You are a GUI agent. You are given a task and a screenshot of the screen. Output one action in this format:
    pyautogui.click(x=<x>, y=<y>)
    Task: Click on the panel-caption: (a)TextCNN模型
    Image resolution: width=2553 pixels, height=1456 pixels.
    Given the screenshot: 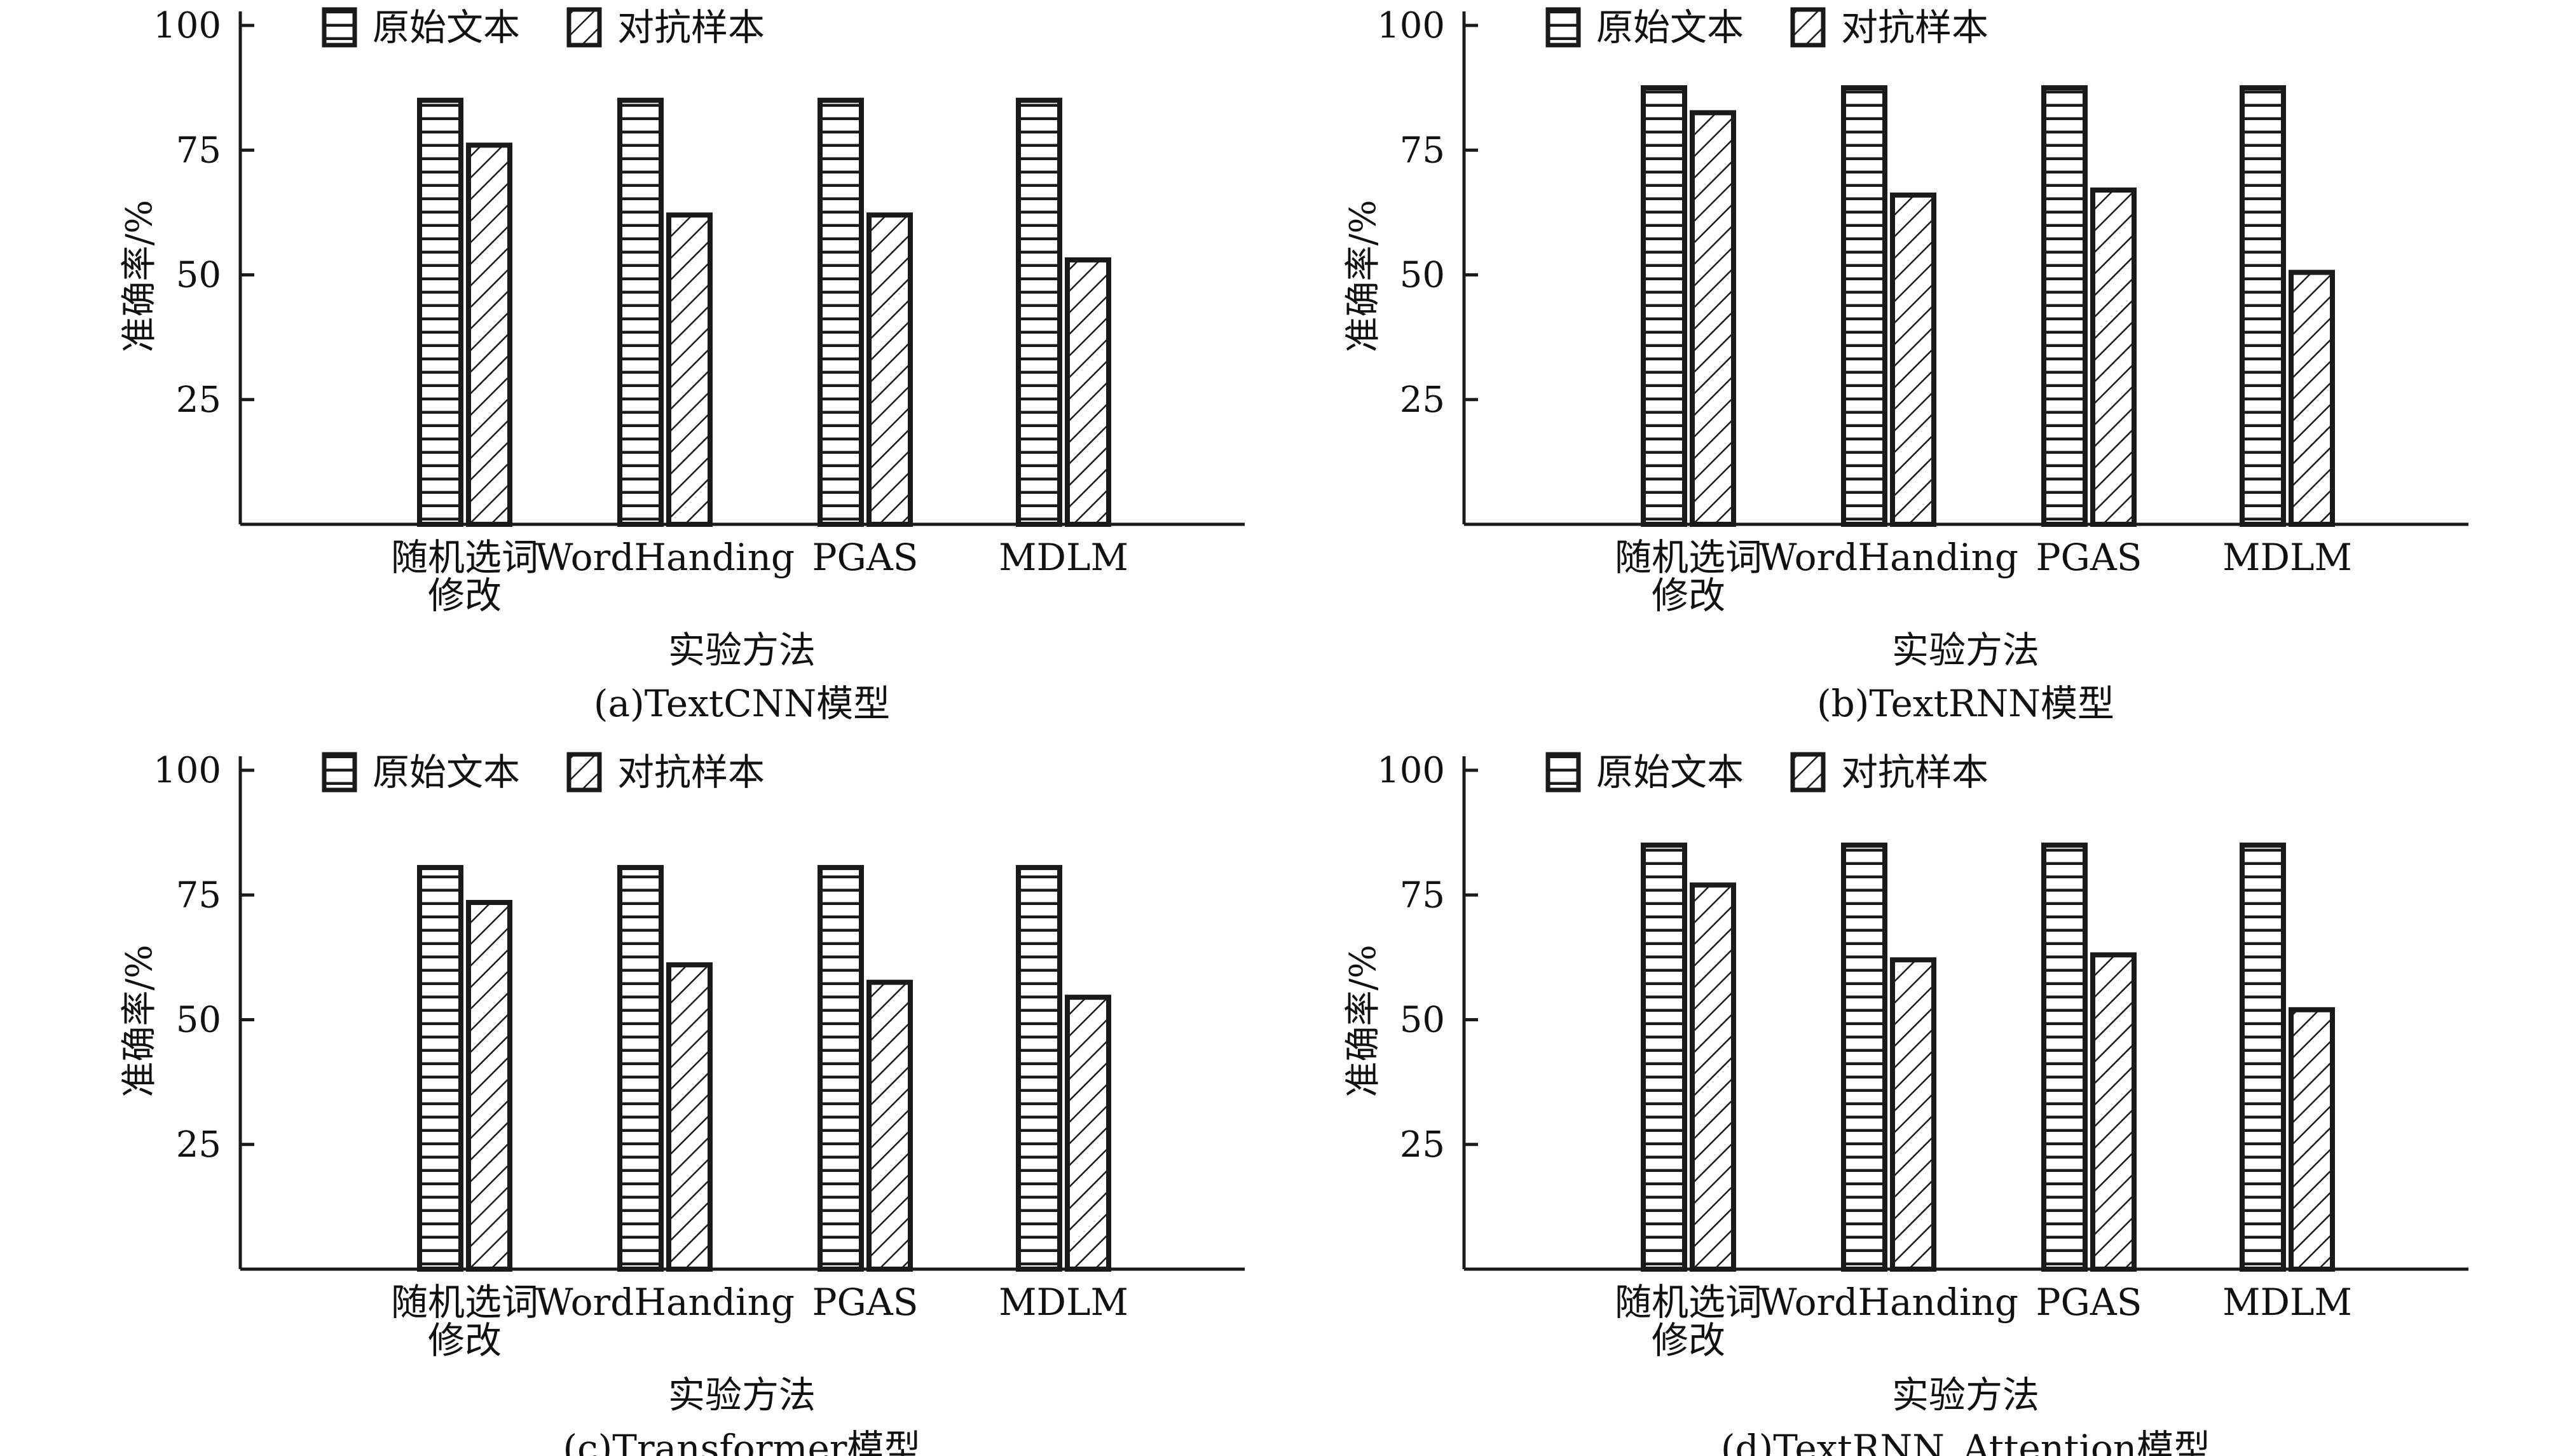 What is the action you would take?
    pyautogui.click(x=742, y=703)
    